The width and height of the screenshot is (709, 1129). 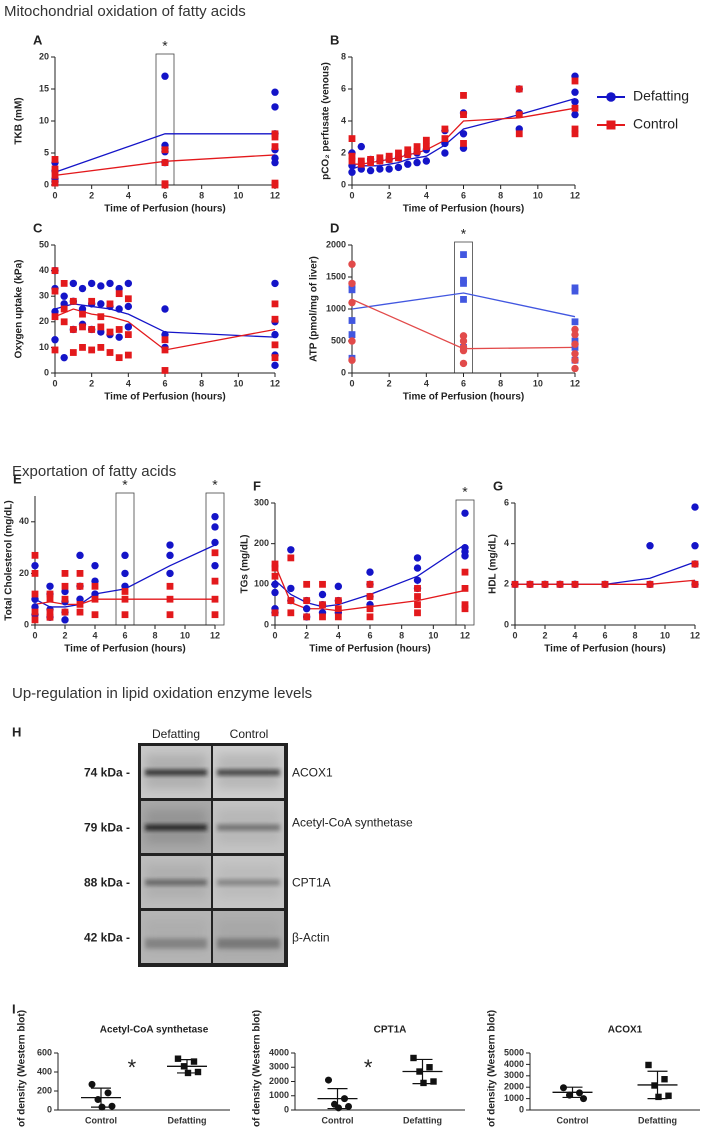 I want to click on panel-label: F, so click(x=257, y=485).